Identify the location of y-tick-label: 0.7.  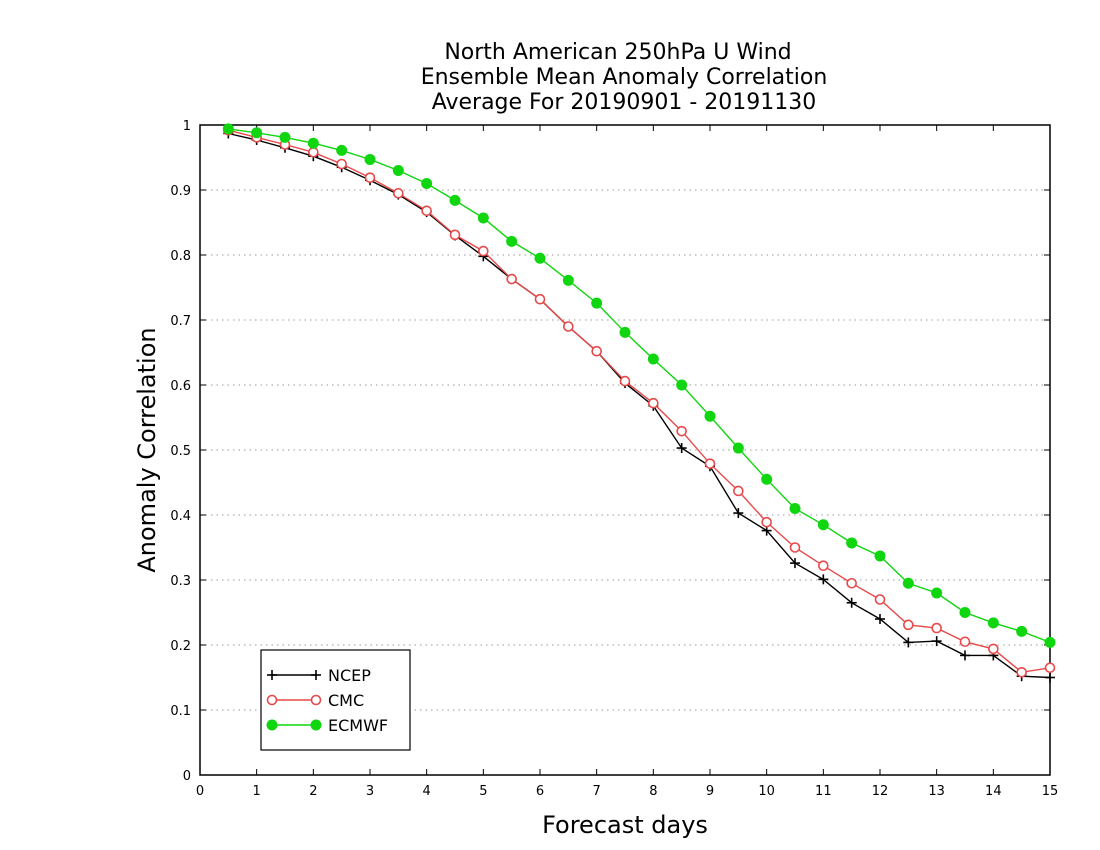
(180, 321).